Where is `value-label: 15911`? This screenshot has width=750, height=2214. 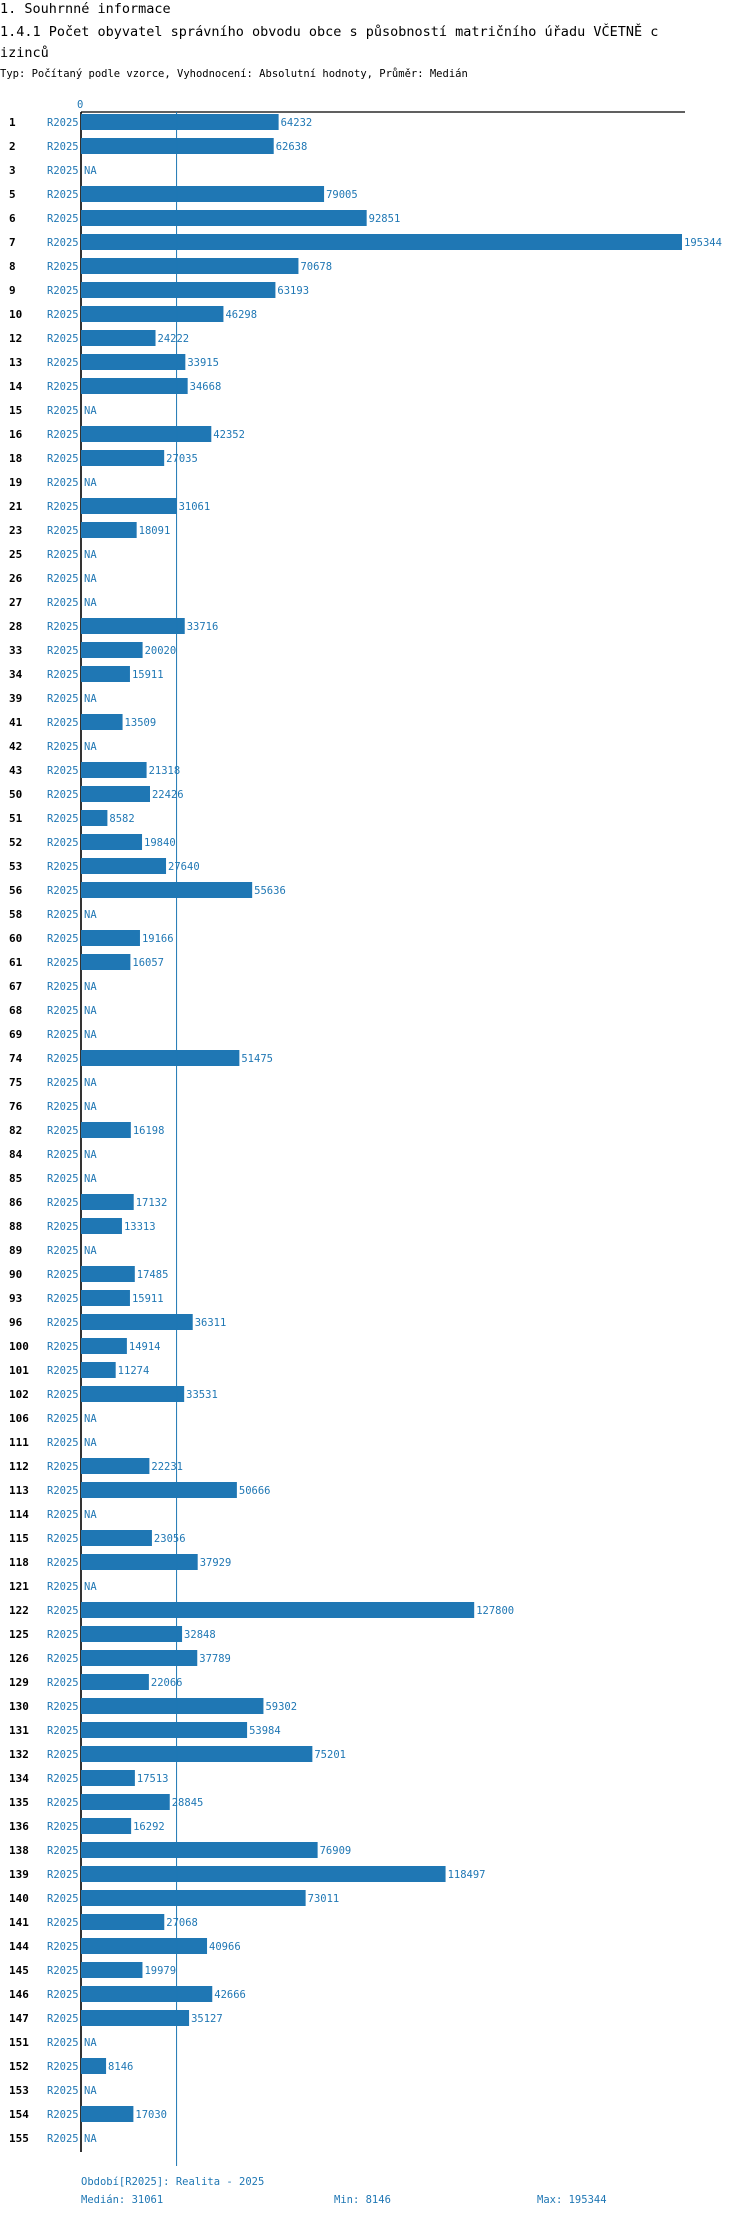 value-label: 15911 is located at coordinates (148, 675).